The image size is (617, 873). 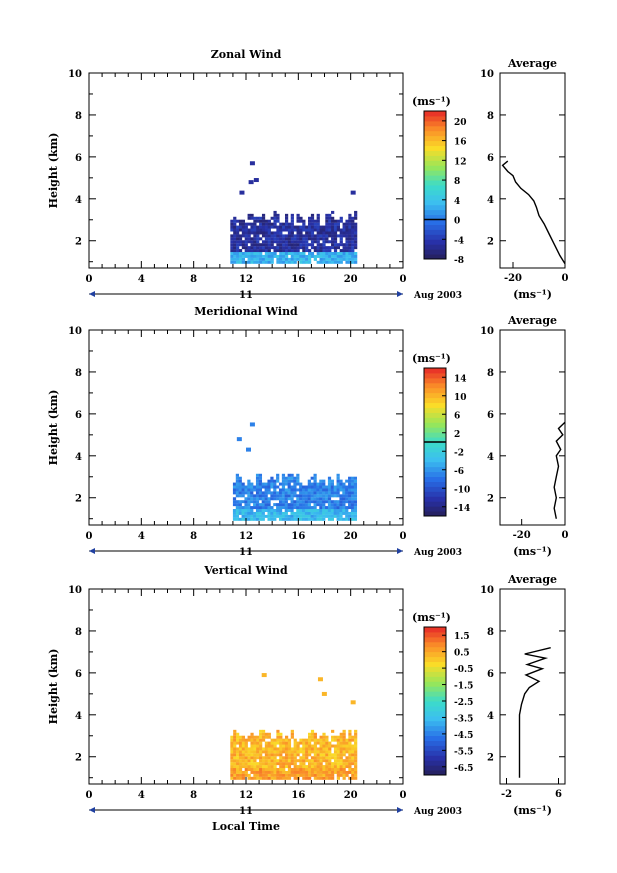 I want to click on average-frame, so click(x=532, y=686).